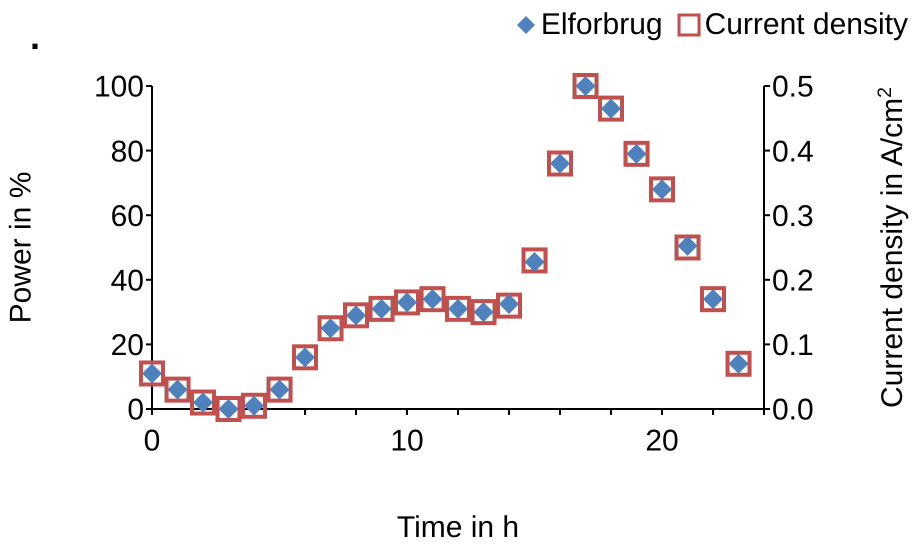  Describe the element at coordinates (806, 25) in the screenshot. I see `legend-label: Current density` at that location.